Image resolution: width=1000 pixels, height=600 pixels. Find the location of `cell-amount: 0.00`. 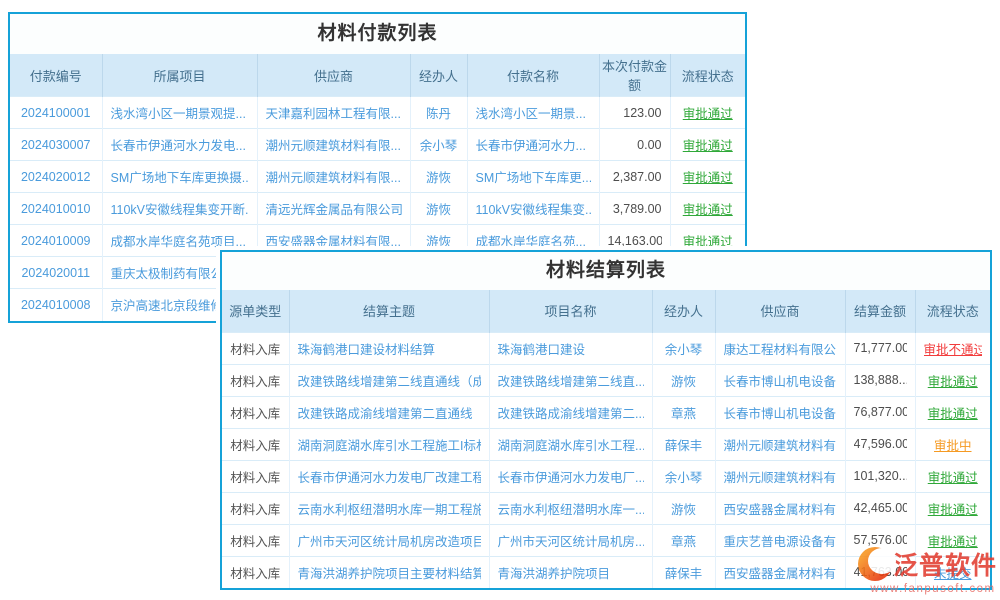

cell-amount: 0.00 is located at coordinates (649, 144).